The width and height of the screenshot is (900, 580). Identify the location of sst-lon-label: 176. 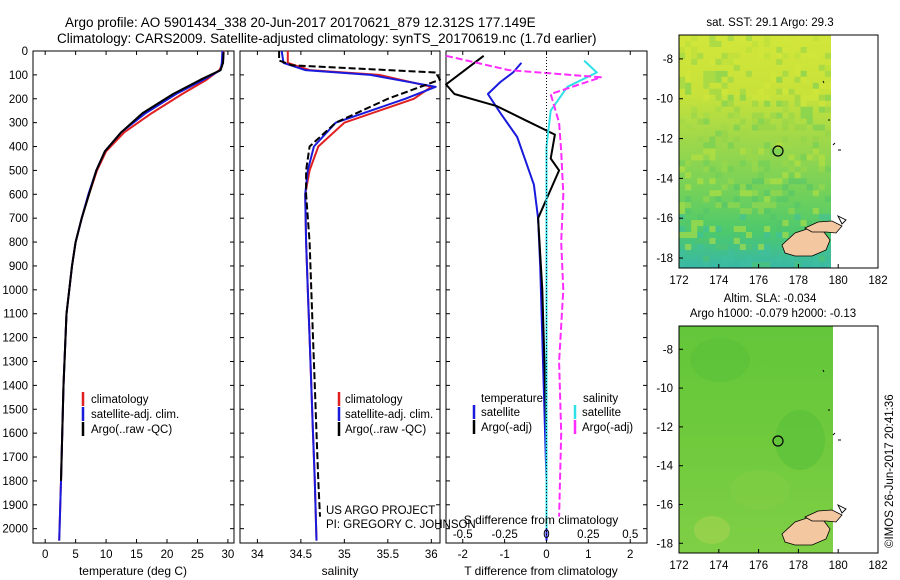
(758, 281).